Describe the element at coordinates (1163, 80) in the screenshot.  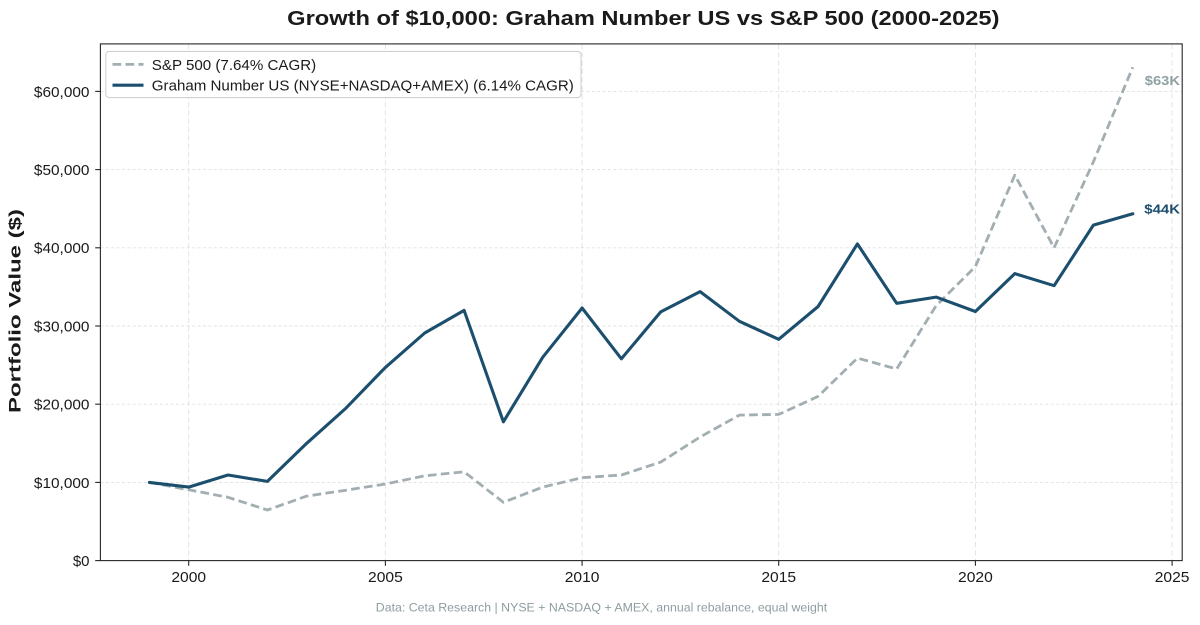
I see `svg-text: $63K` at that location.